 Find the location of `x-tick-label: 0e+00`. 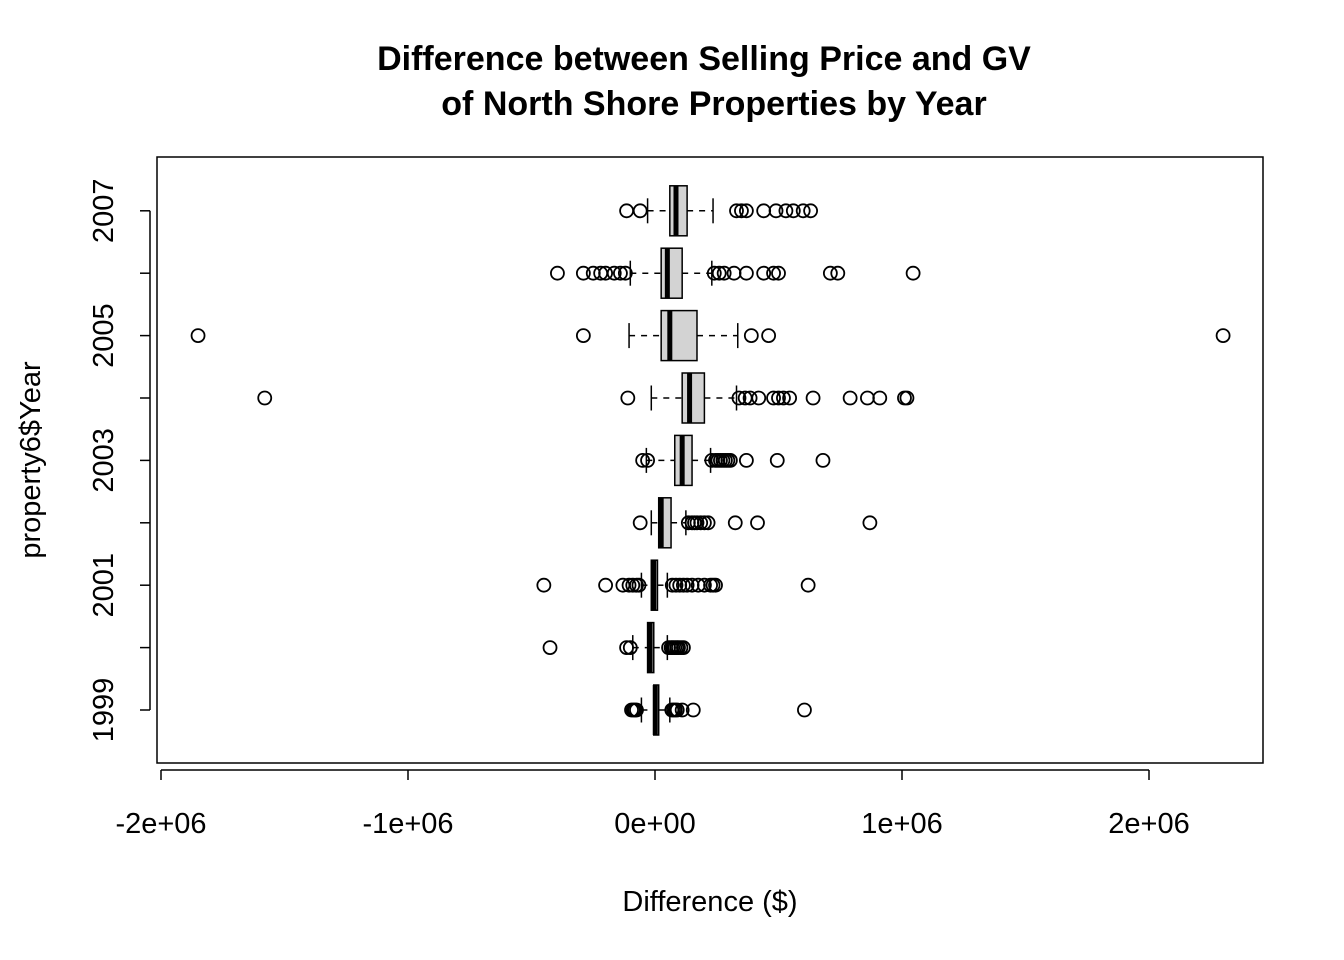

x-tick-label: 0e+00 is located at coordinates (654, 824).